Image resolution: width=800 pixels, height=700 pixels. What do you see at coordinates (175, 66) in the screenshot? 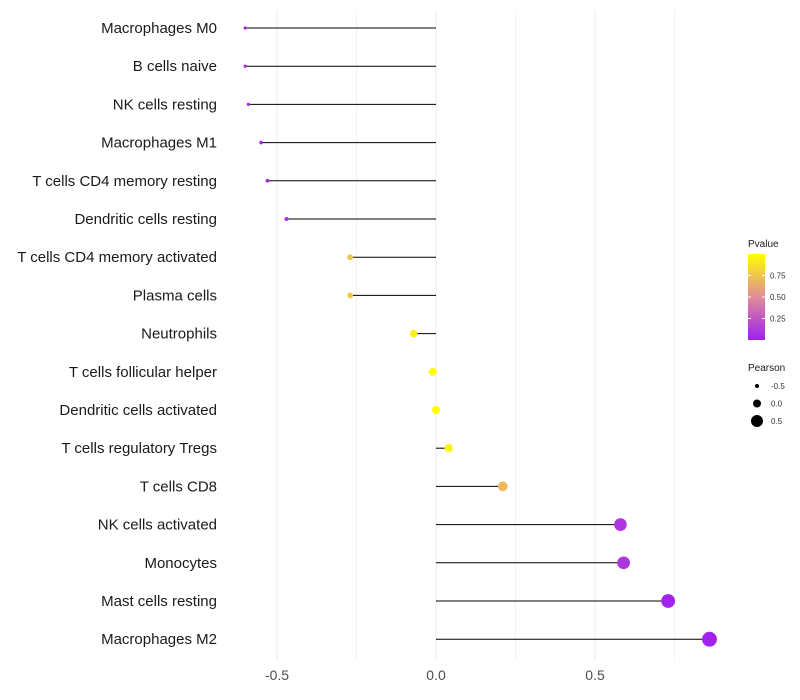
I see `category-label: B cells naive` at bounding box center [175, 66].